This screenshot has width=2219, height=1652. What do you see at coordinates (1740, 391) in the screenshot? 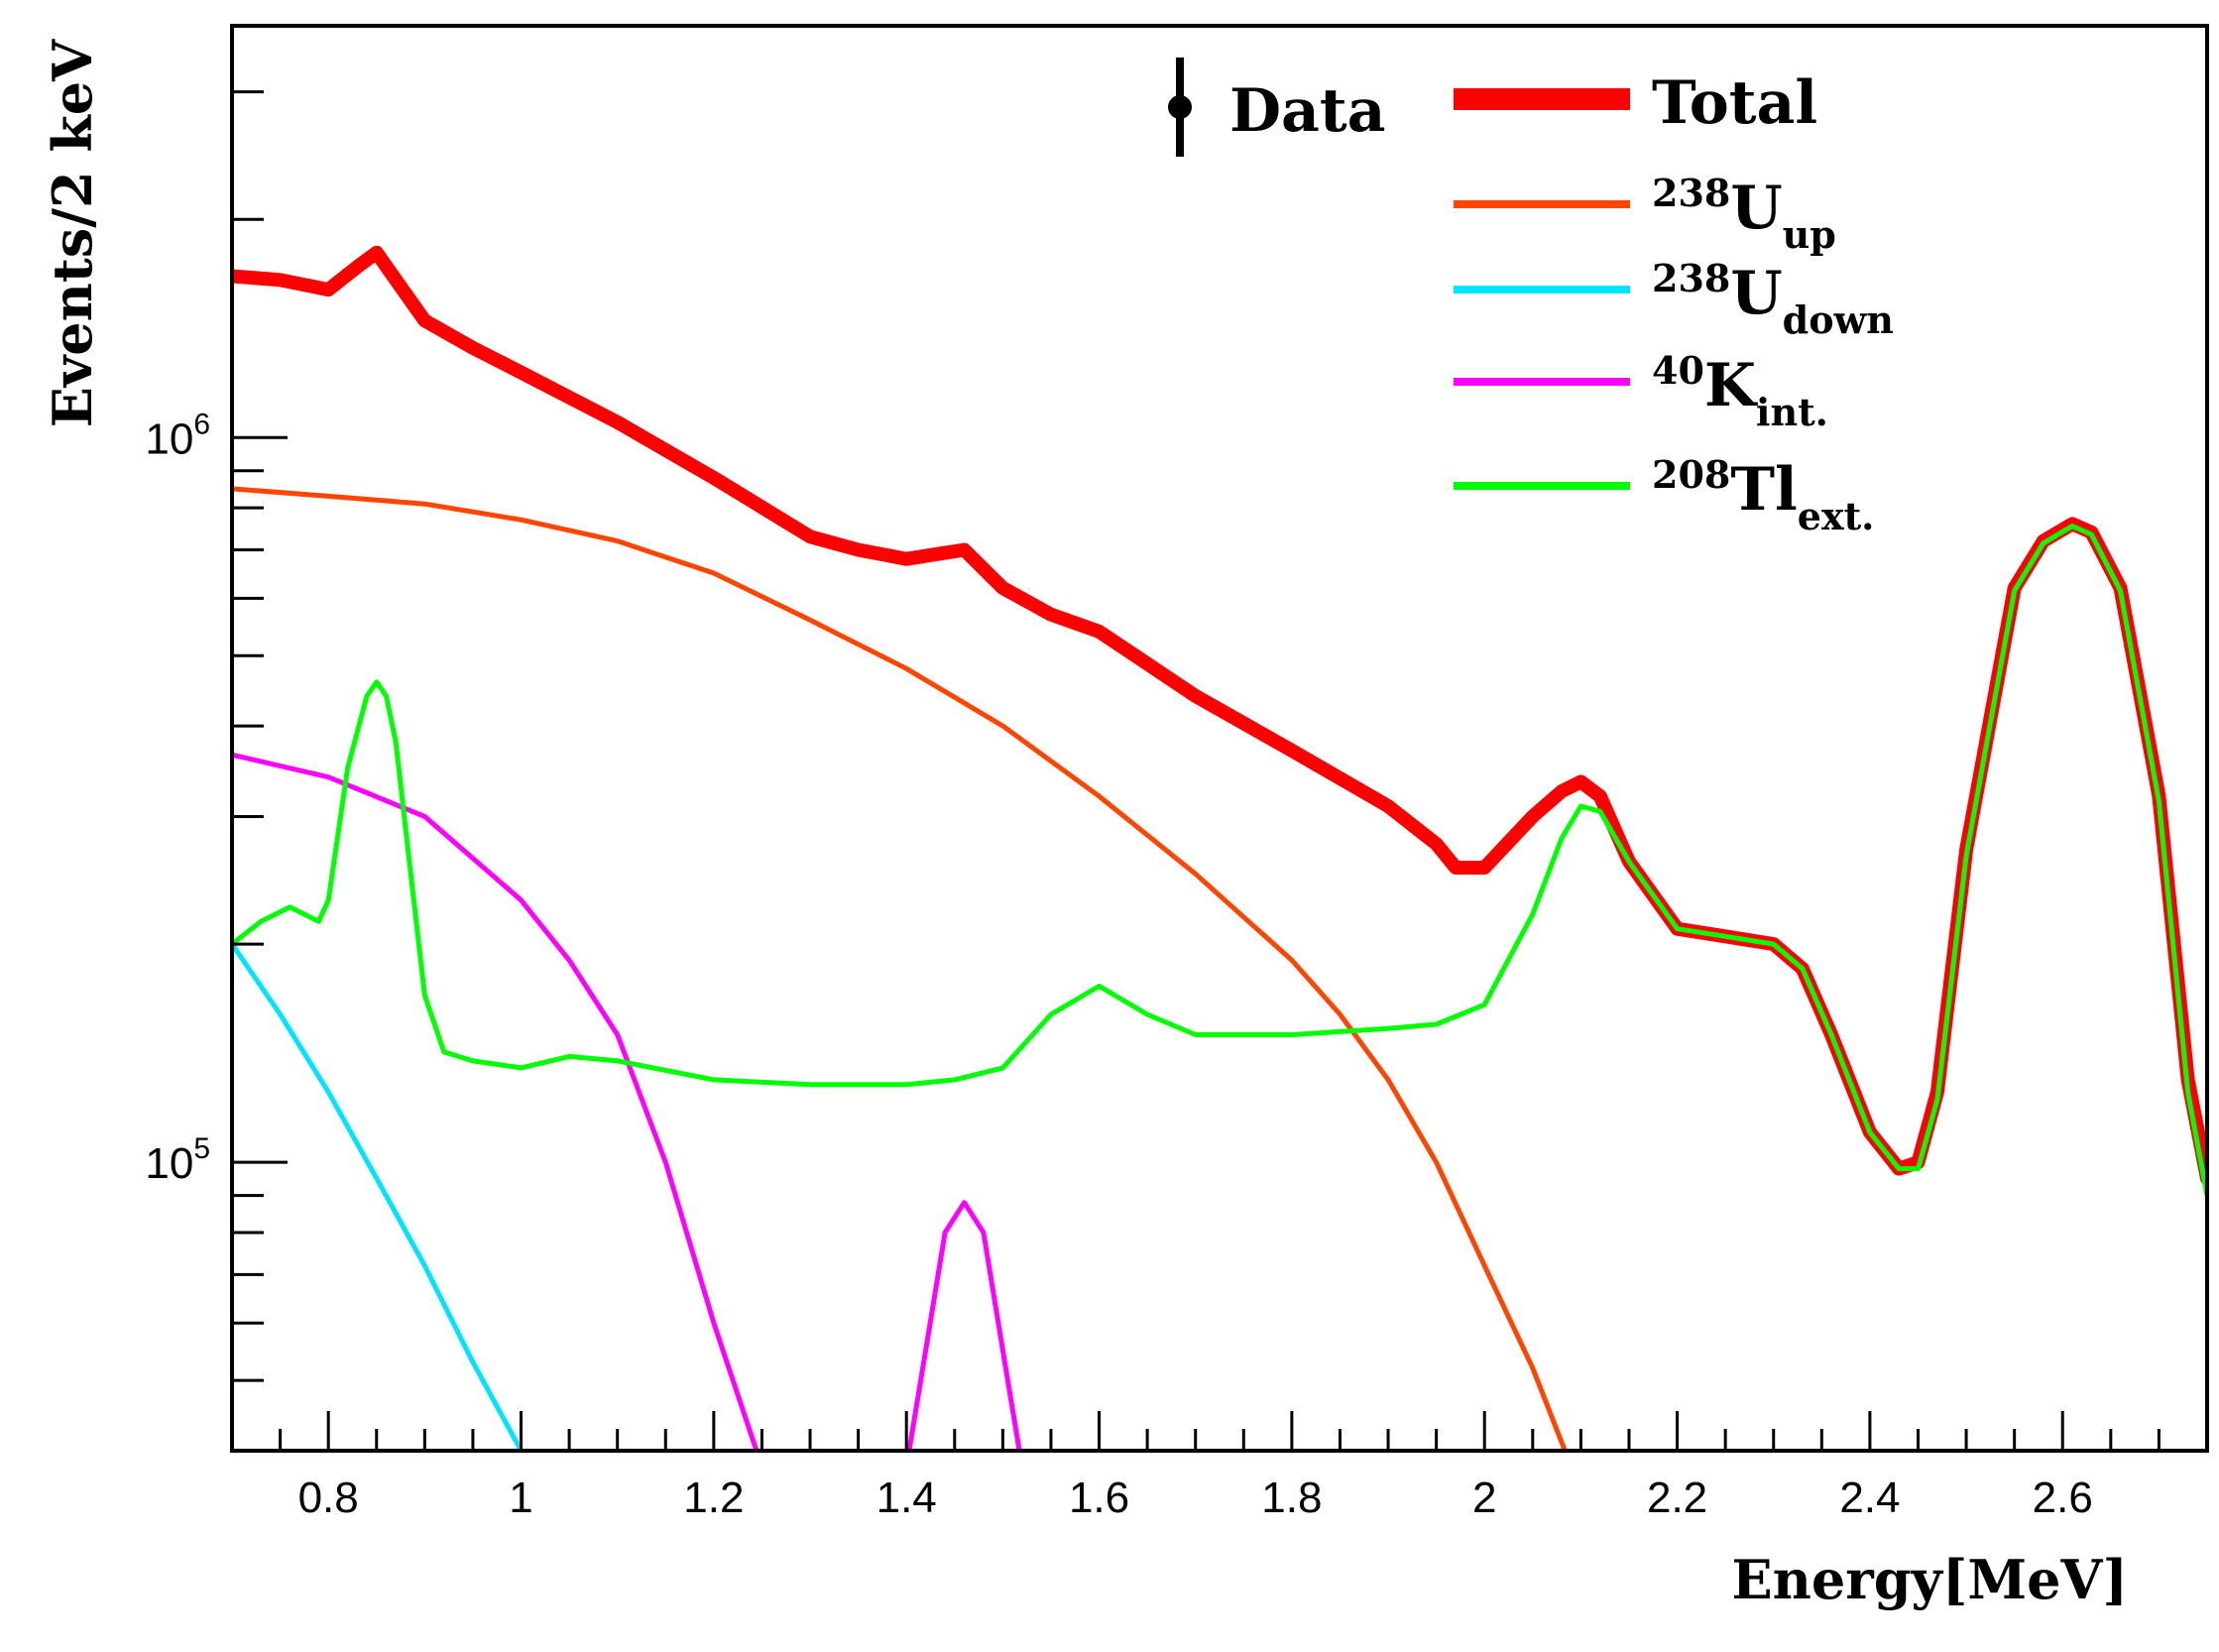
I see `legend-label-k40: 40Kint.` at bounding box center [1740, 391].